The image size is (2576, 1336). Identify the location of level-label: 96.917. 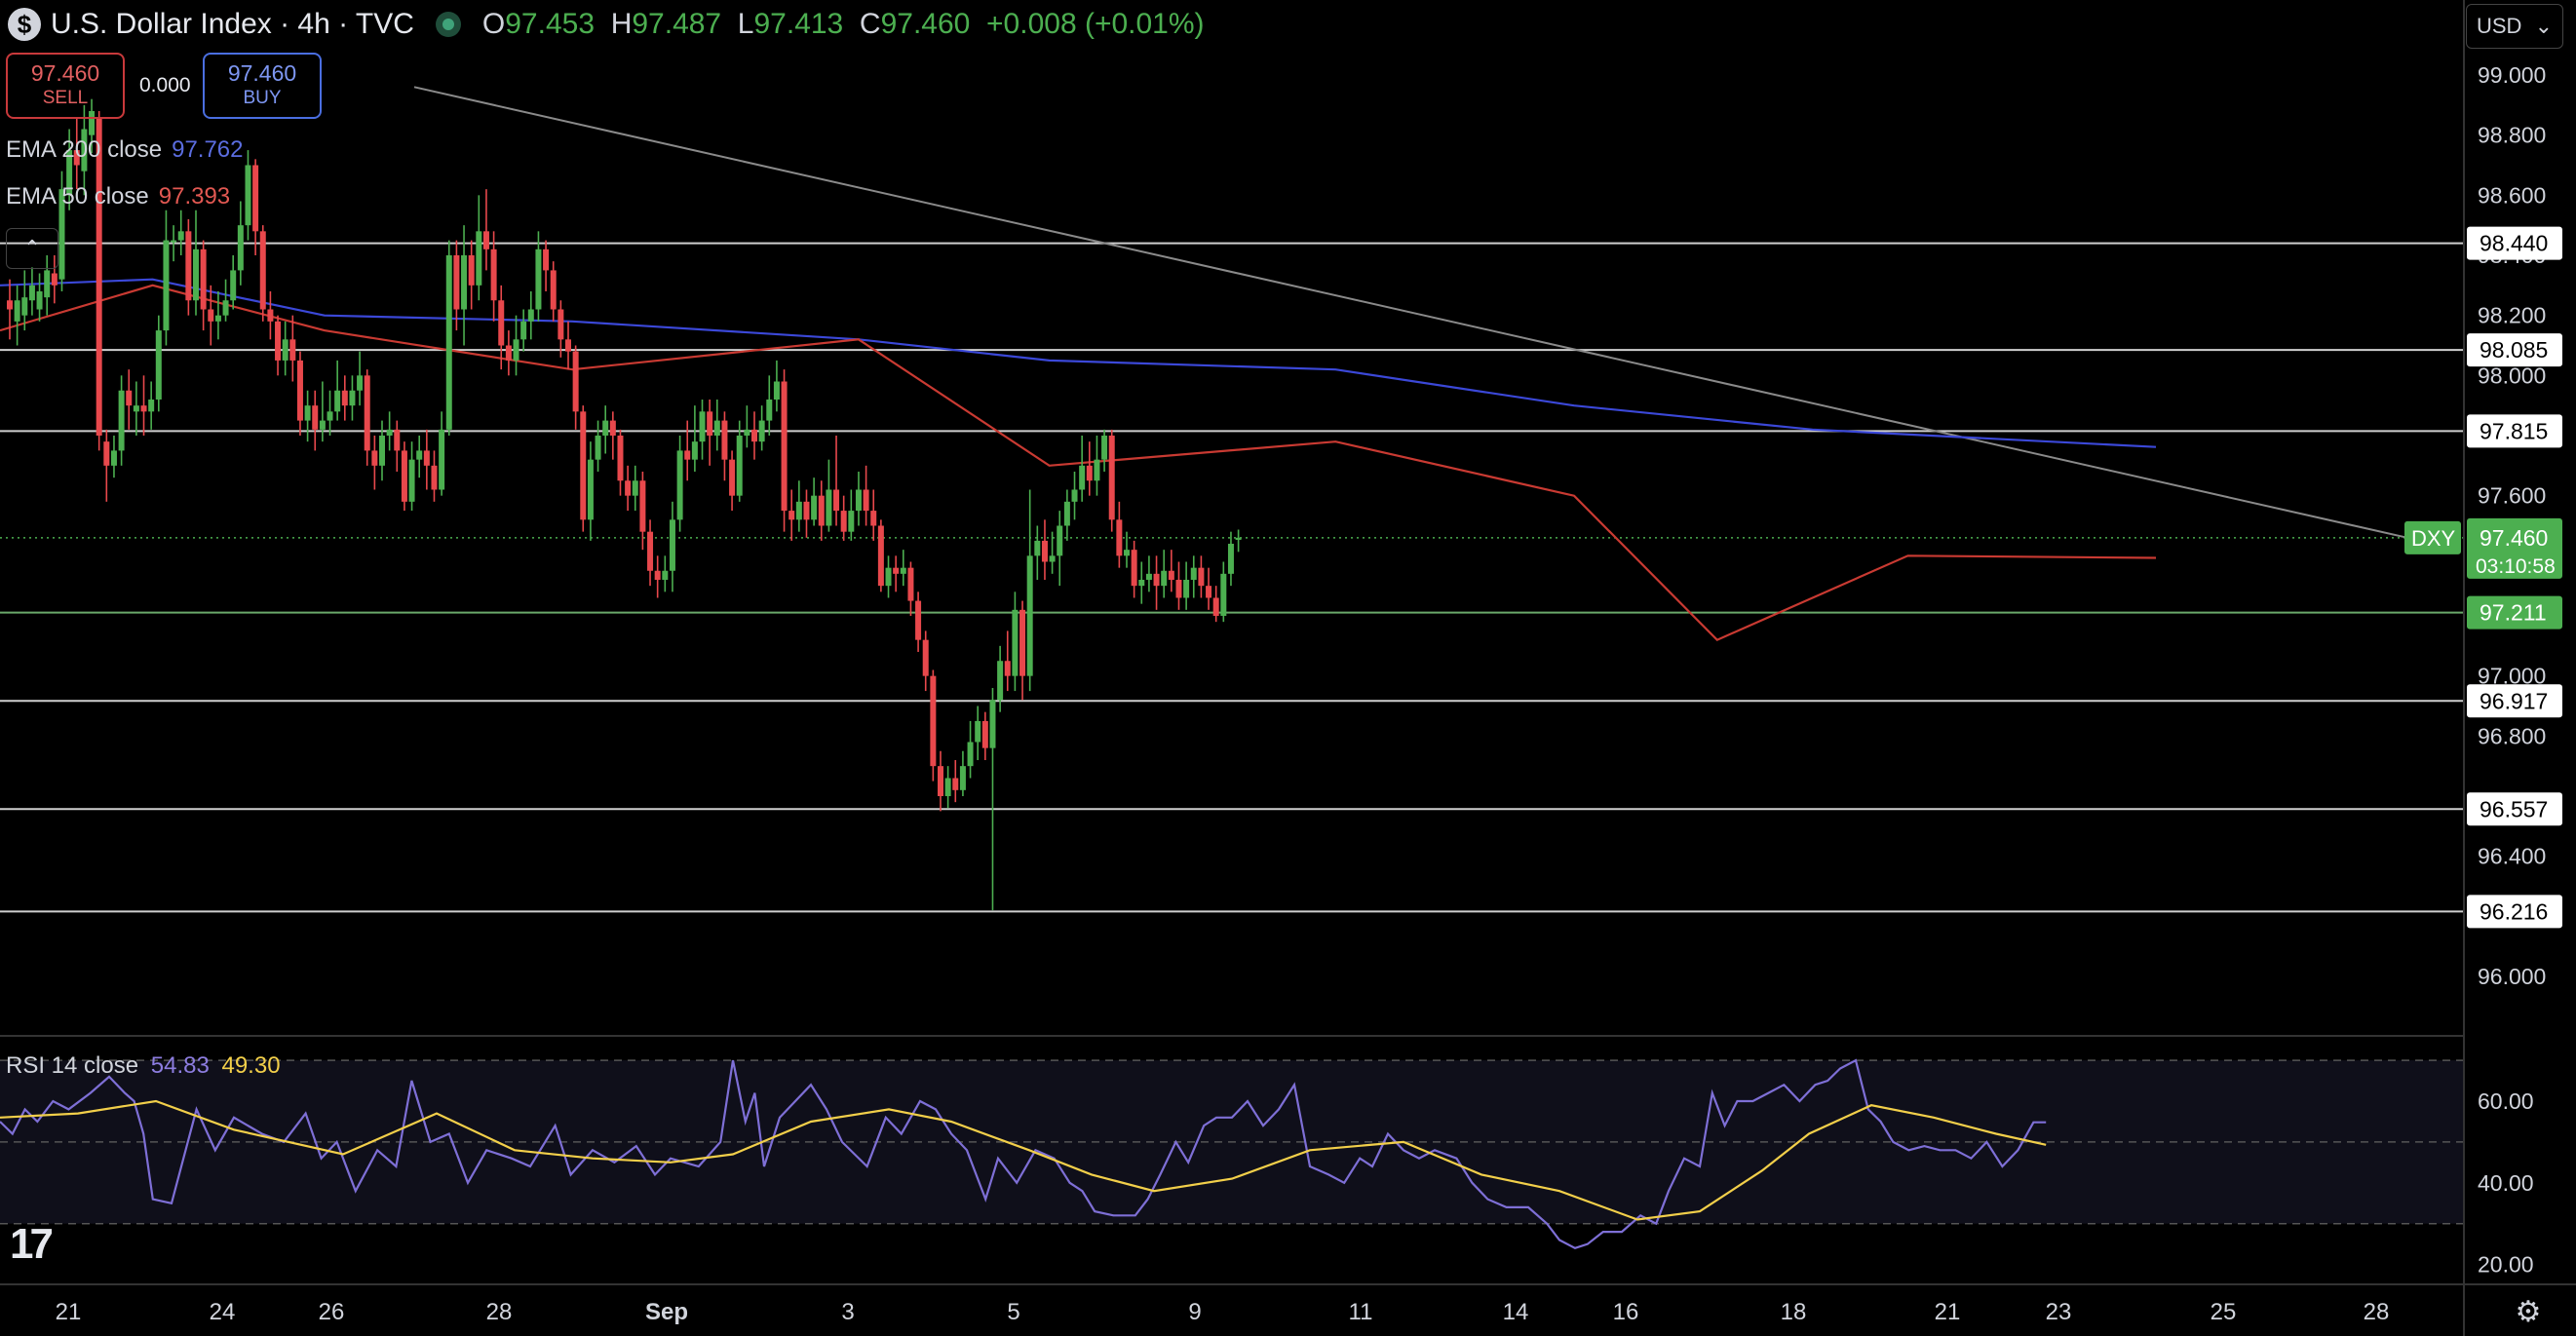
(2514, 700).